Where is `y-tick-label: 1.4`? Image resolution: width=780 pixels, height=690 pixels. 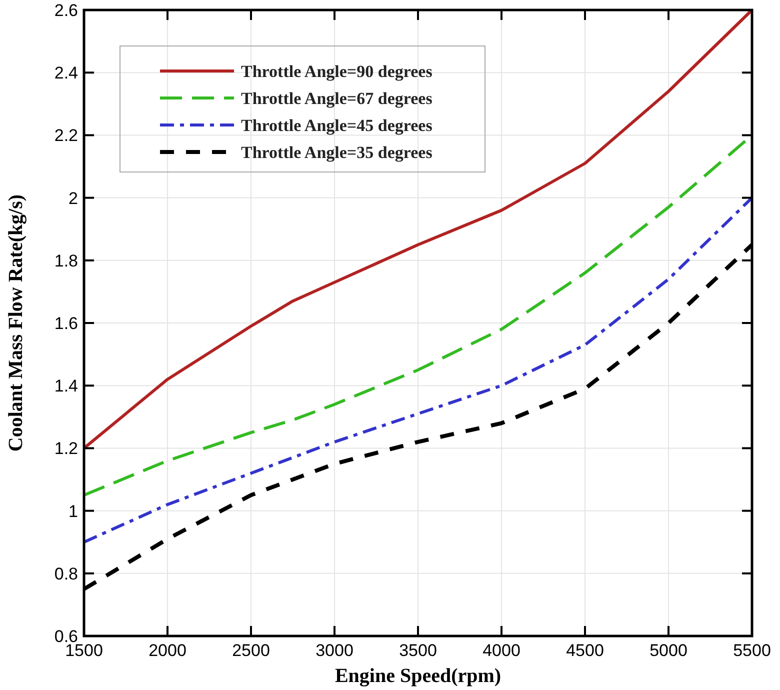
y-tick-label: 1.4 is located at coordinates (66, 386).